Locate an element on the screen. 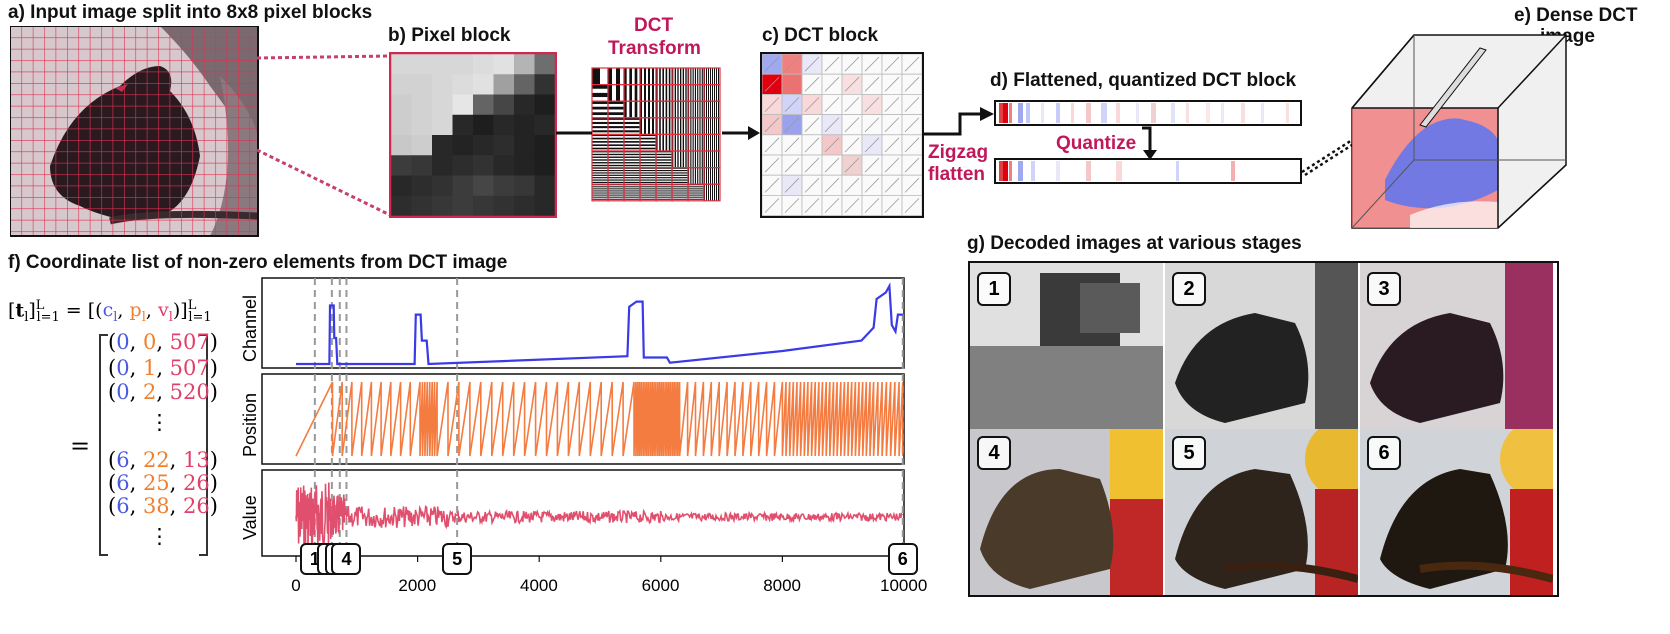  arrow-quantize is located at coordinates (1149, 143).